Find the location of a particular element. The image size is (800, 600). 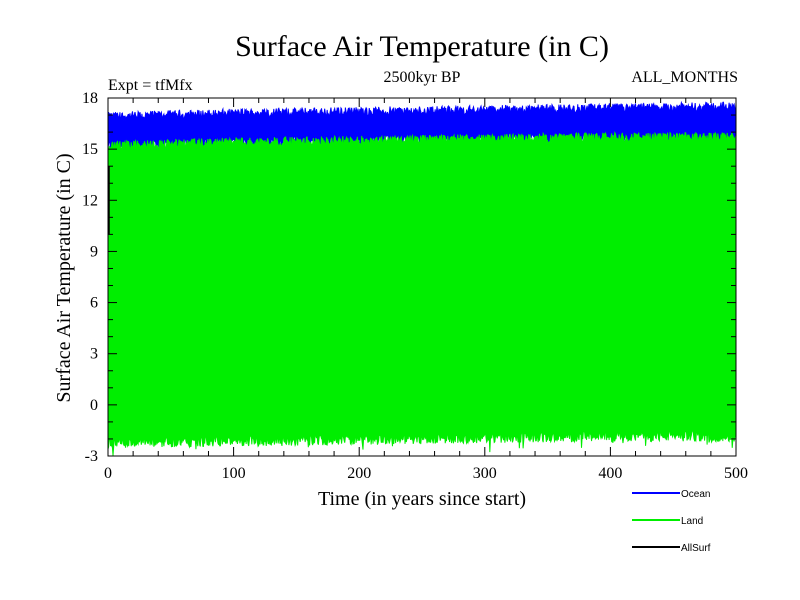

x-tick-label: 0 is located at coordinates (108, 473).